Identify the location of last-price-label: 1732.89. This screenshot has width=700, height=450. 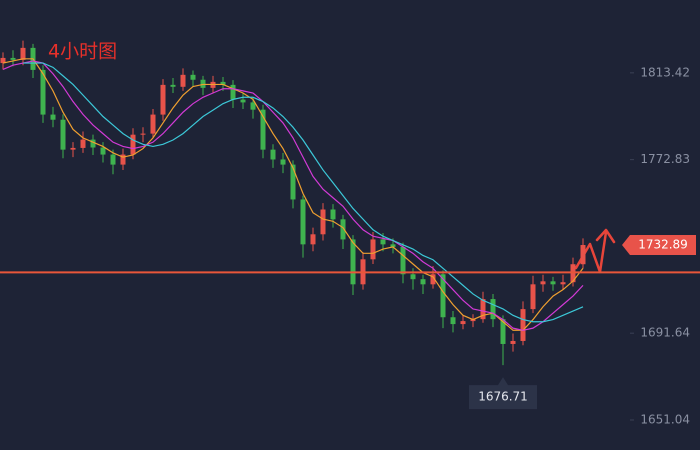
(663, 245).